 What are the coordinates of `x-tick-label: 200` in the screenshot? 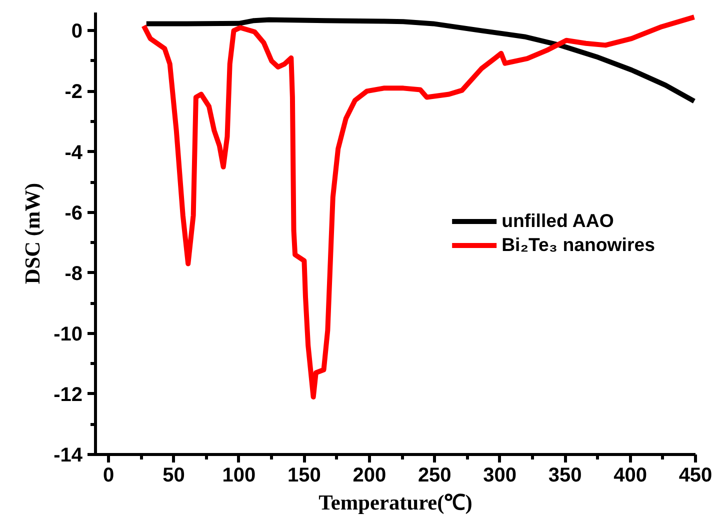 It's located at (369, 475).